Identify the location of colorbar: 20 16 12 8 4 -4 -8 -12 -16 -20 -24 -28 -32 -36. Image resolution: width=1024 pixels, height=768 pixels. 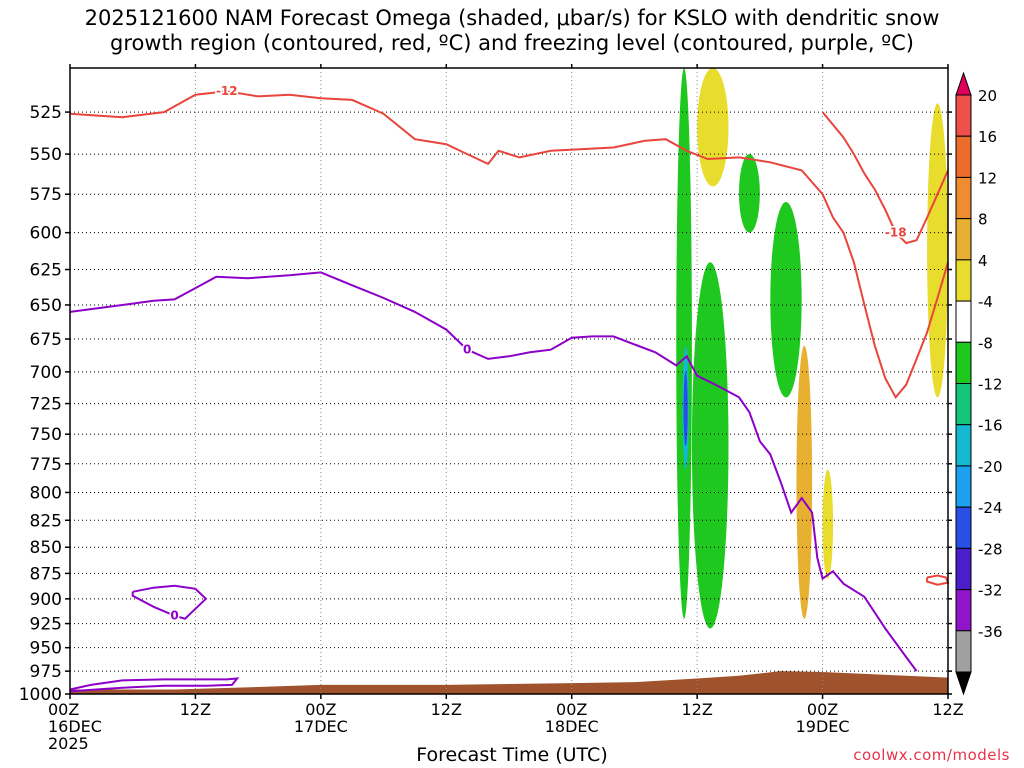
(979, 383).